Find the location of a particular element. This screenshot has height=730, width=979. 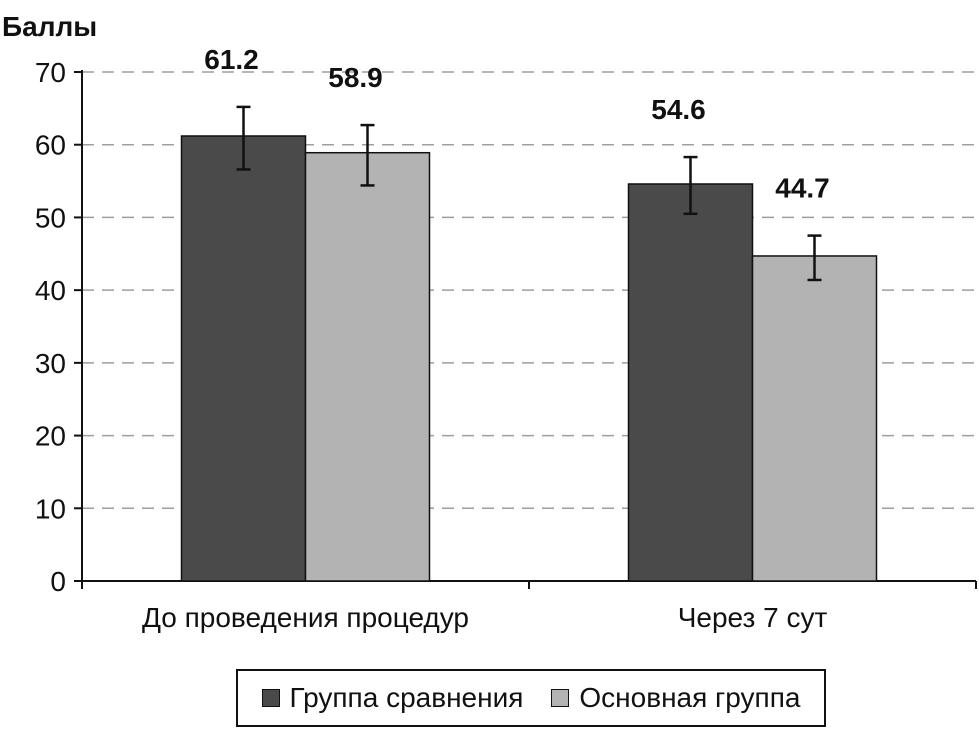

legend-item-main-group: Основная группа is located at coordinates (675, 698).